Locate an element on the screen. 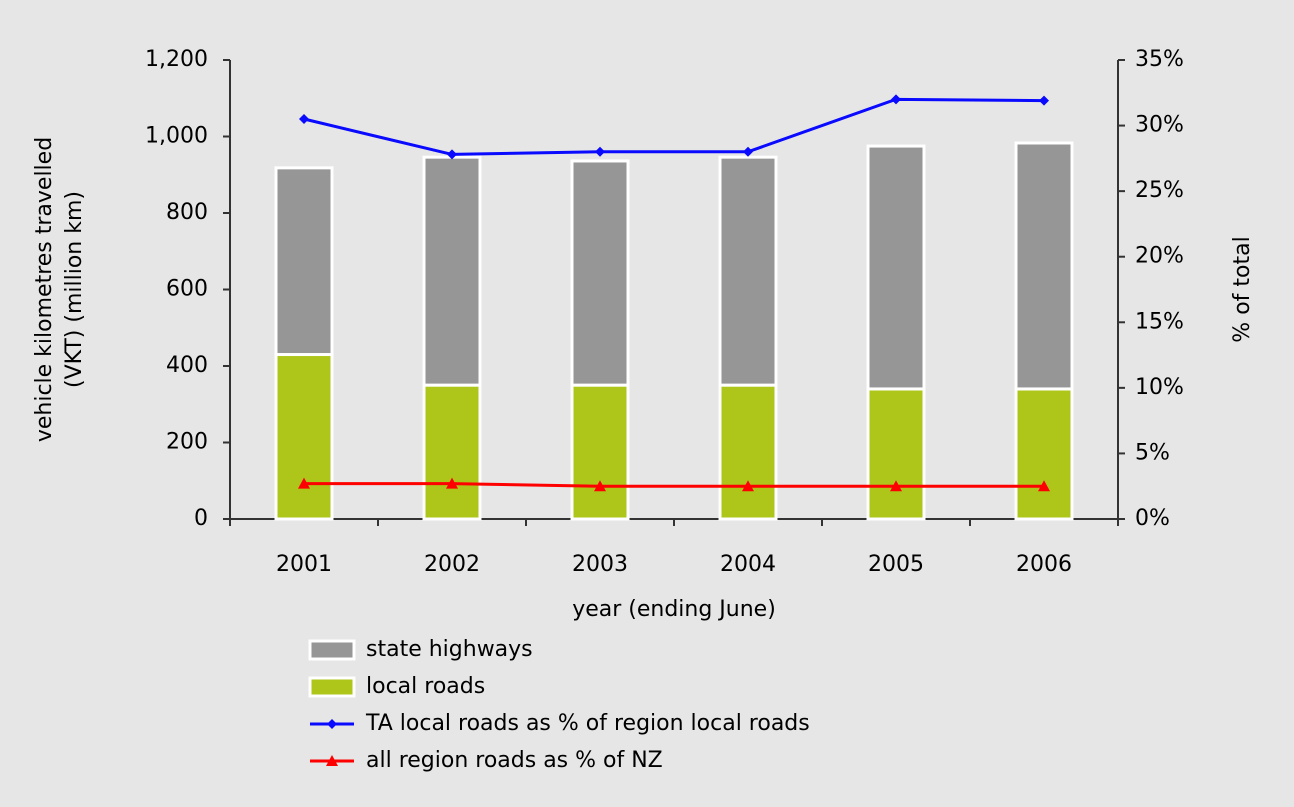 This screenshot has height=807, width=1294. x-tick-label: 2005 is located at coordinates (896, 564).